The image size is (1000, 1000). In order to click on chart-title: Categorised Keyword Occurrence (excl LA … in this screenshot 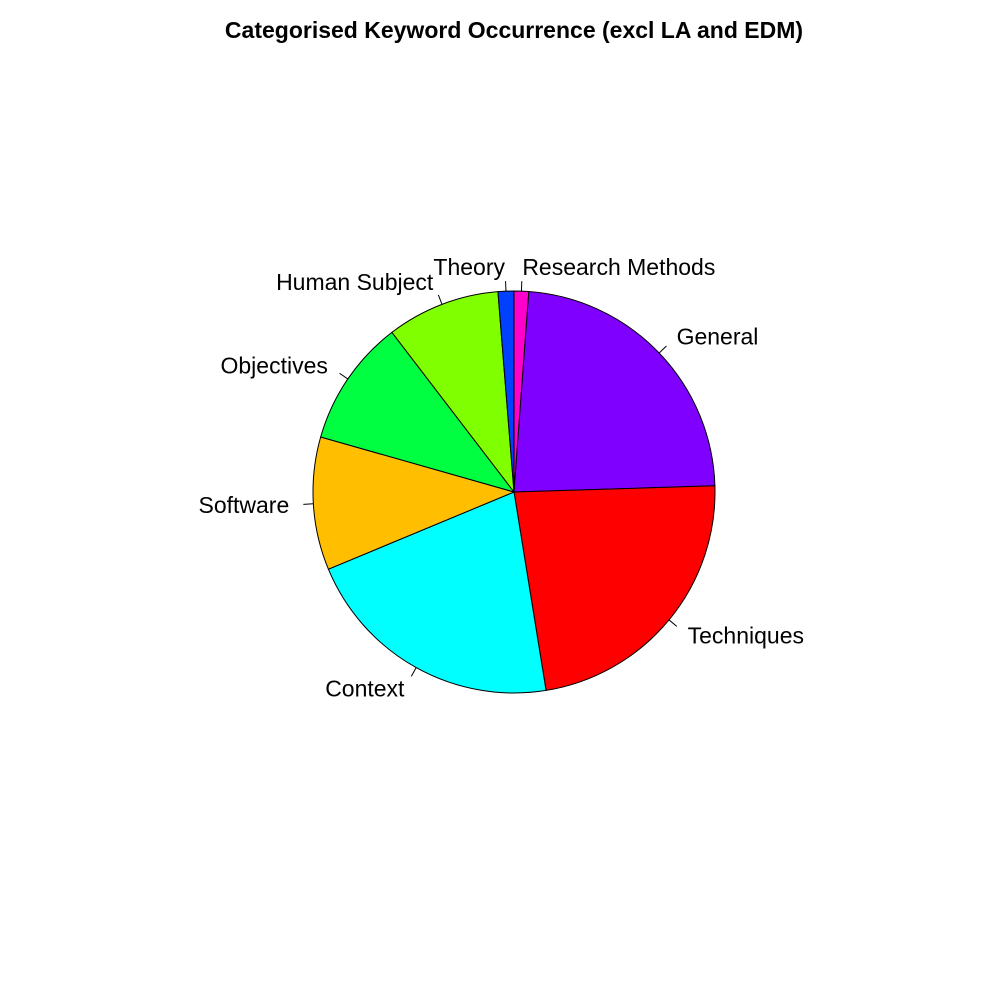, I will do `click(514, 30)`.